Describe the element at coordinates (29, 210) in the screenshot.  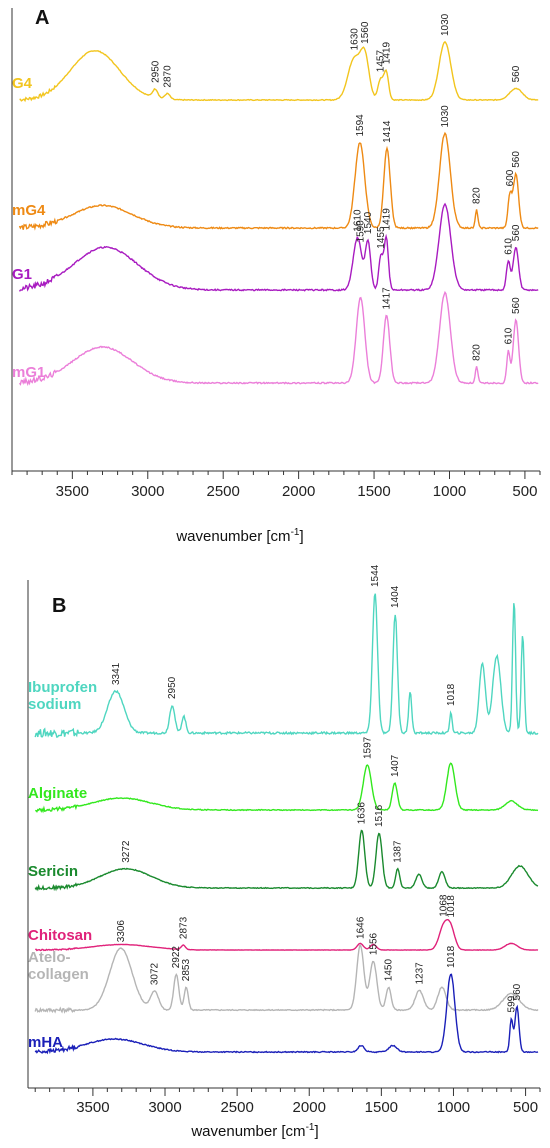
I see `series-label: mG4` at that location.